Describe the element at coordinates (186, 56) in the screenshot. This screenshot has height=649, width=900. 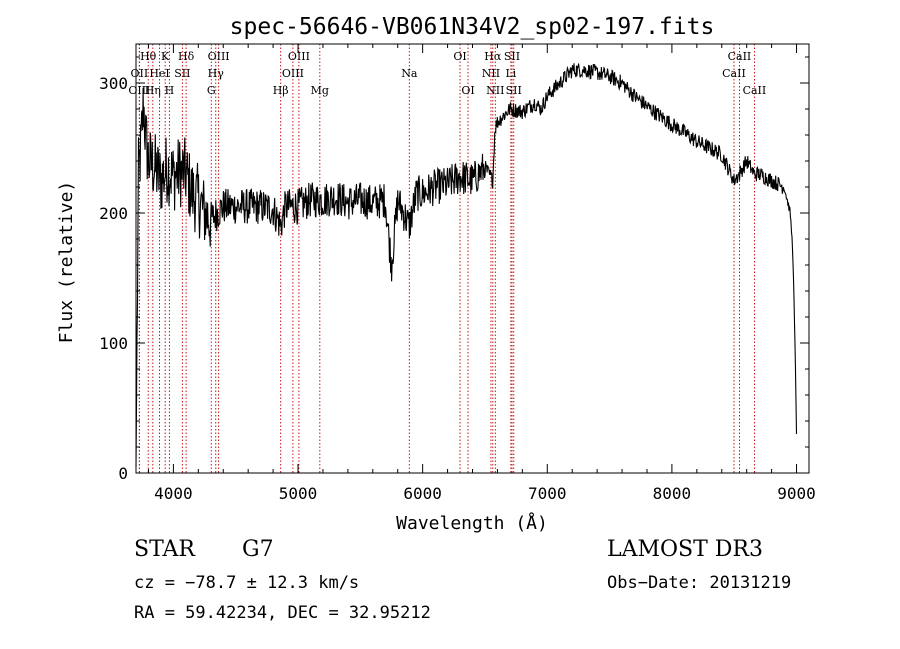
I see `spectral-line-label: Hδ` at that location.